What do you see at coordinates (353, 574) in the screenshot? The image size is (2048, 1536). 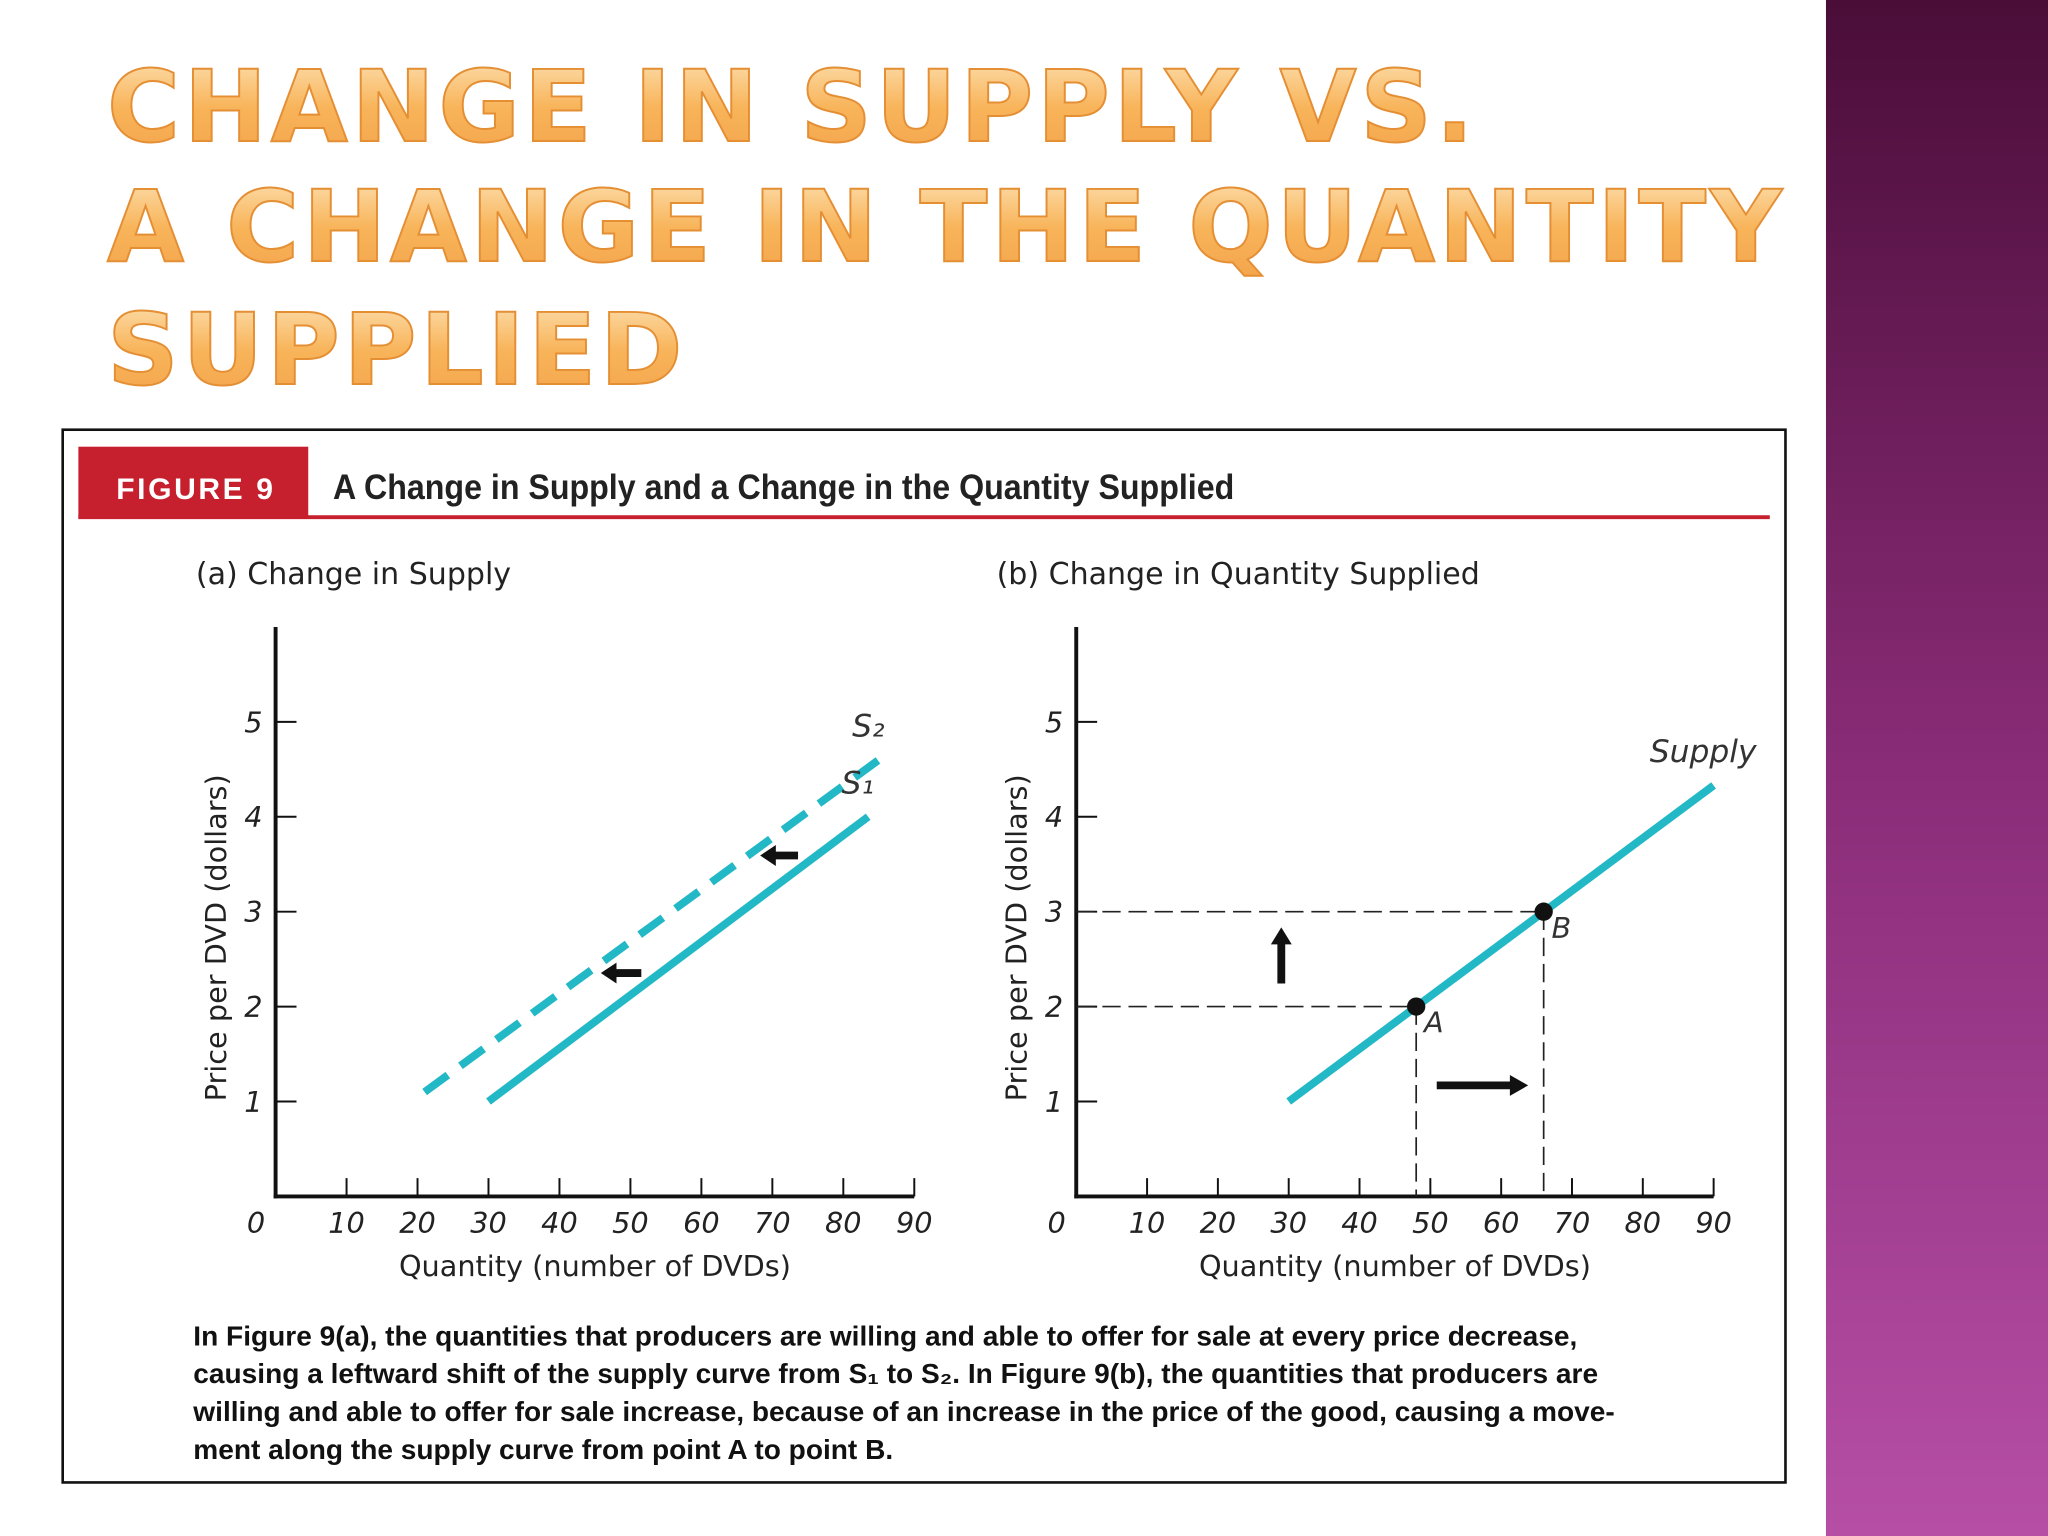 I see `panel-title: (a) Change in Supply` at bounding box center [353, 574].